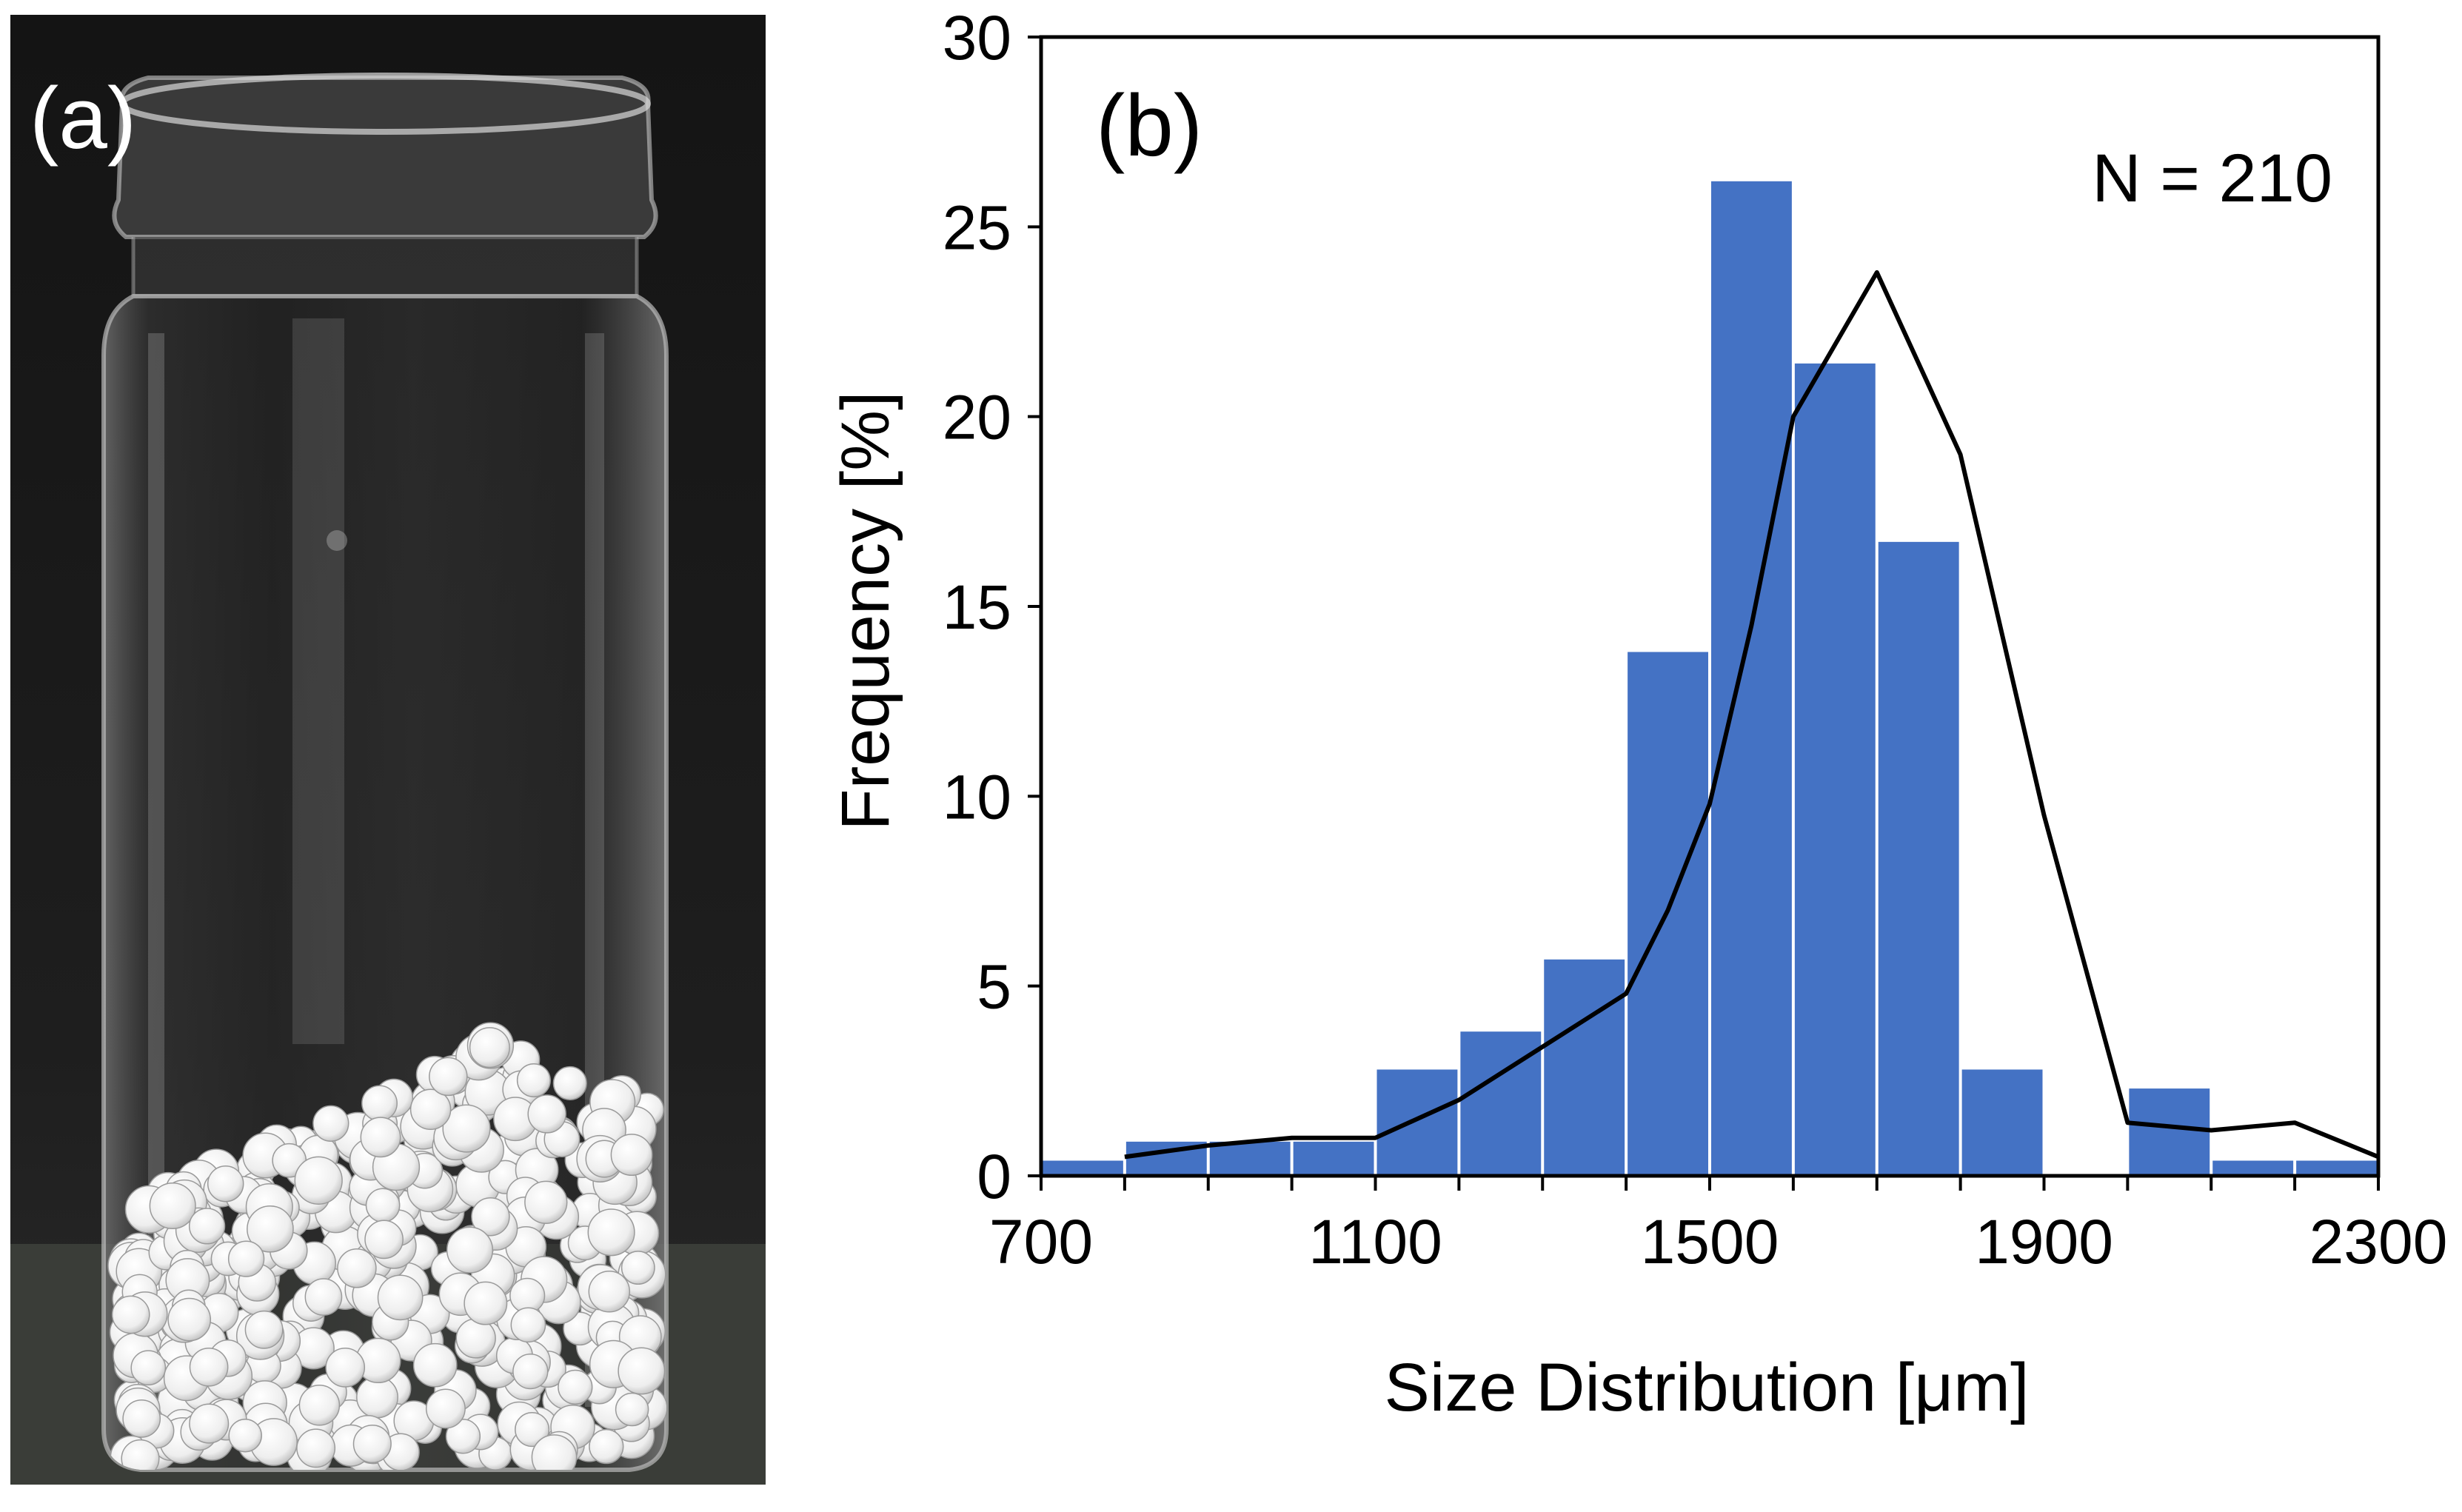  Describe the element at coordinates (385, 157) in the screenshot. I see `jar-rim` at that location.